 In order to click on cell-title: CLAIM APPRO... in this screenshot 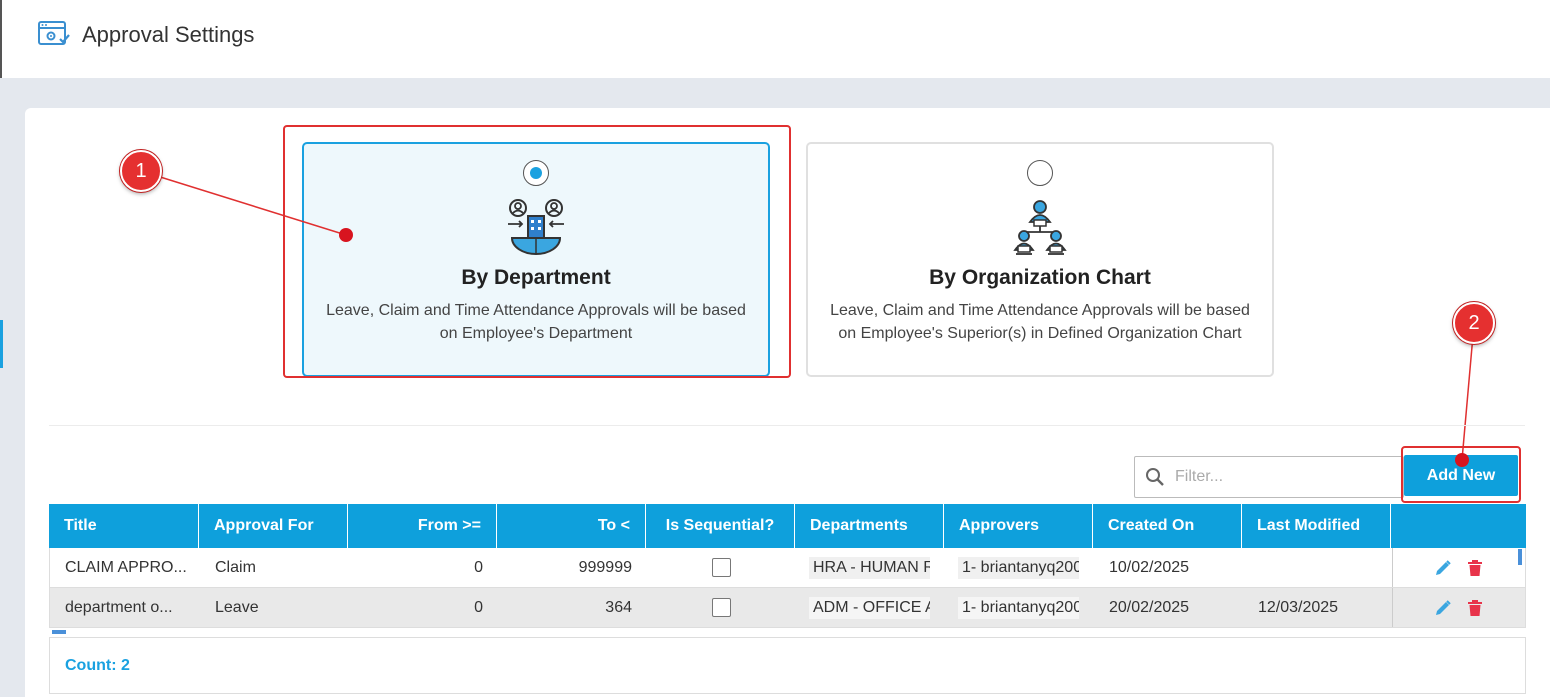, I will do `click(126, 567)`.